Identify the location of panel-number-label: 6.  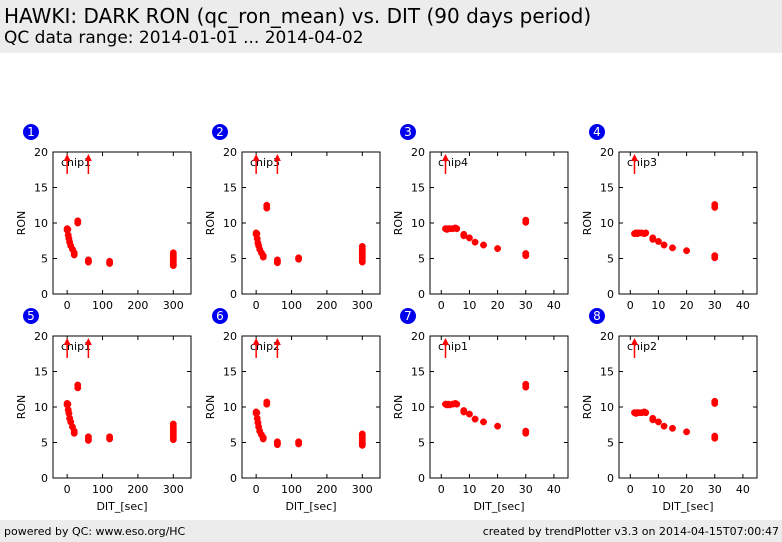
(220, 316).